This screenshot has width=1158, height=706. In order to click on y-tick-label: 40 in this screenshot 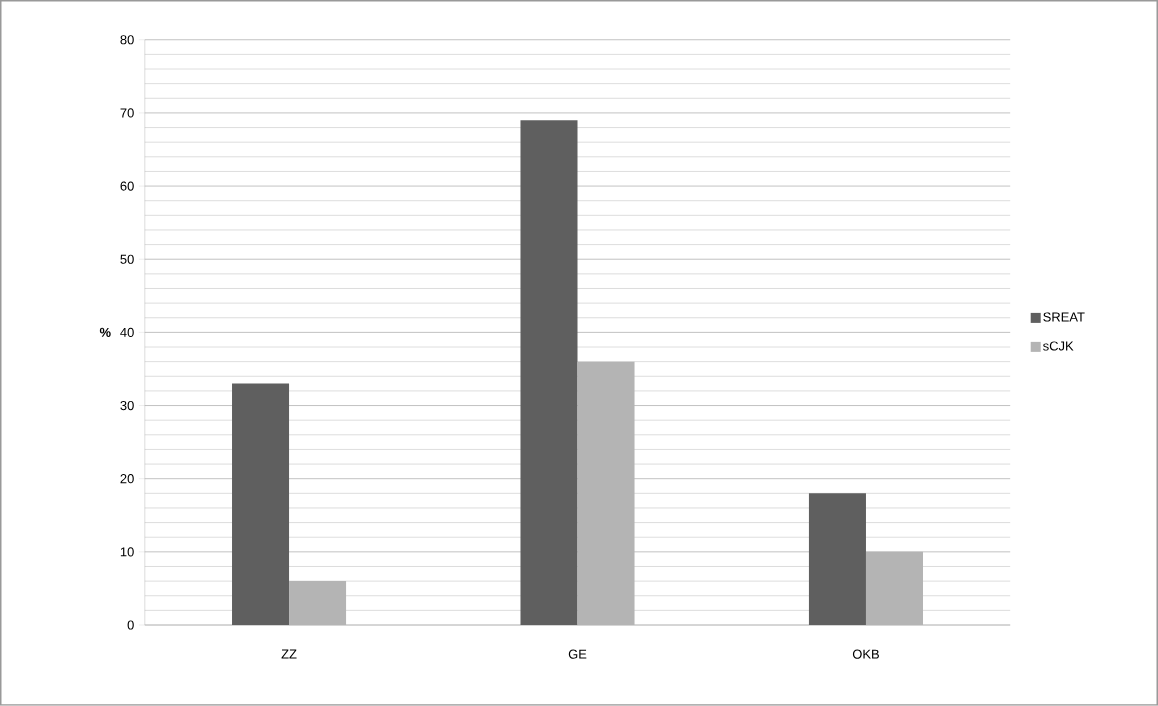, I will do `click(127, 332)`.